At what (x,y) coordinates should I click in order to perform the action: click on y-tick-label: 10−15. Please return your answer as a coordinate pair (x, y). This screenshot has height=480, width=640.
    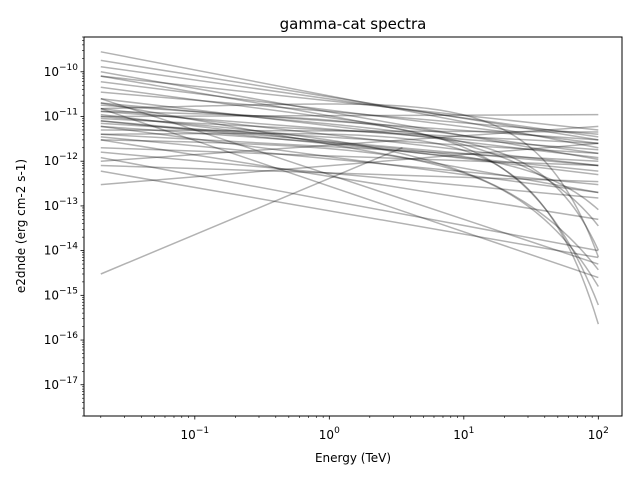
    Looking at the image, I should click on (61, 294).